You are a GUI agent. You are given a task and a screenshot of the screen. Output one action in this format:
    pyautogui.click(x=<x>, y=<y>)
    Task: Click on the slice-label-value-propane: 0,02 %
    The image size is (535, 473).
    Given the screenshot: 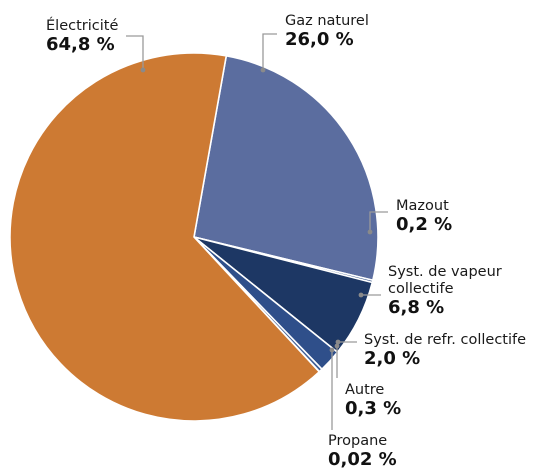 What is the action you would take?
    pyautogui.click(x=362, y=459)
    